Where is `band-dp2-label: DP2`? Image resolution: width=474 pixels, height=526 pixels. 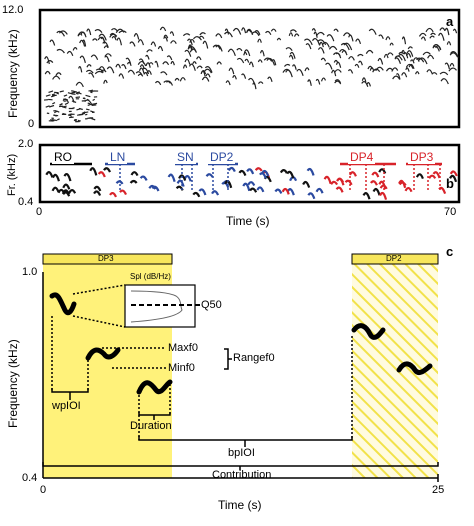
band-dp2-label: DP2 is located at coordinates (394, 258).